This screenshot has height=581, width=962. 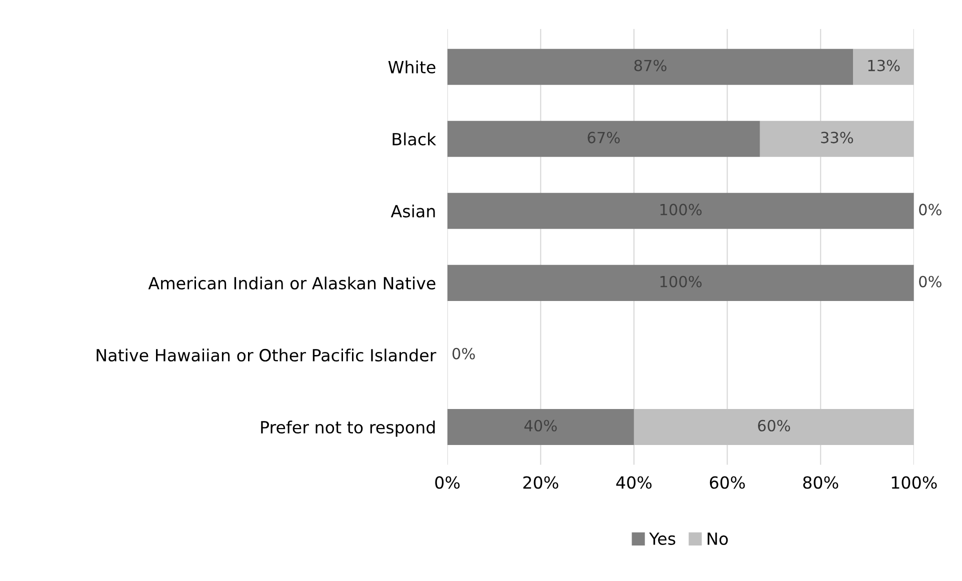 I want to click on data-label: 33%, so click(x=837, y=138).